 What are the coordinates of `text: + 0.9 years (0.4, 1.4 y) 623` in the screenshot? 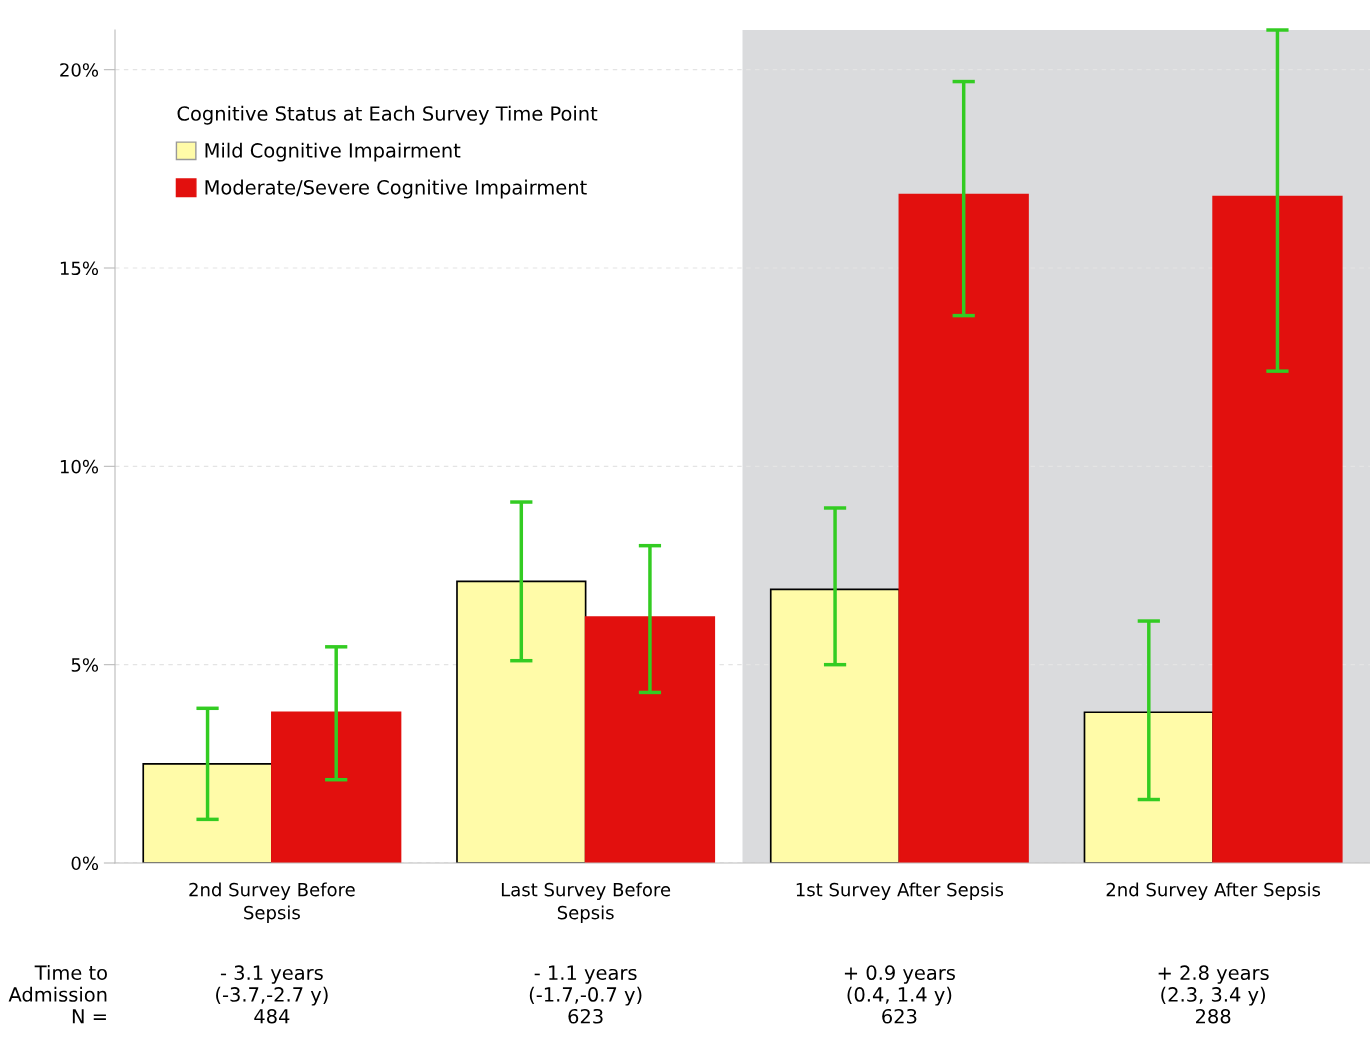 It's located at (899, 994).